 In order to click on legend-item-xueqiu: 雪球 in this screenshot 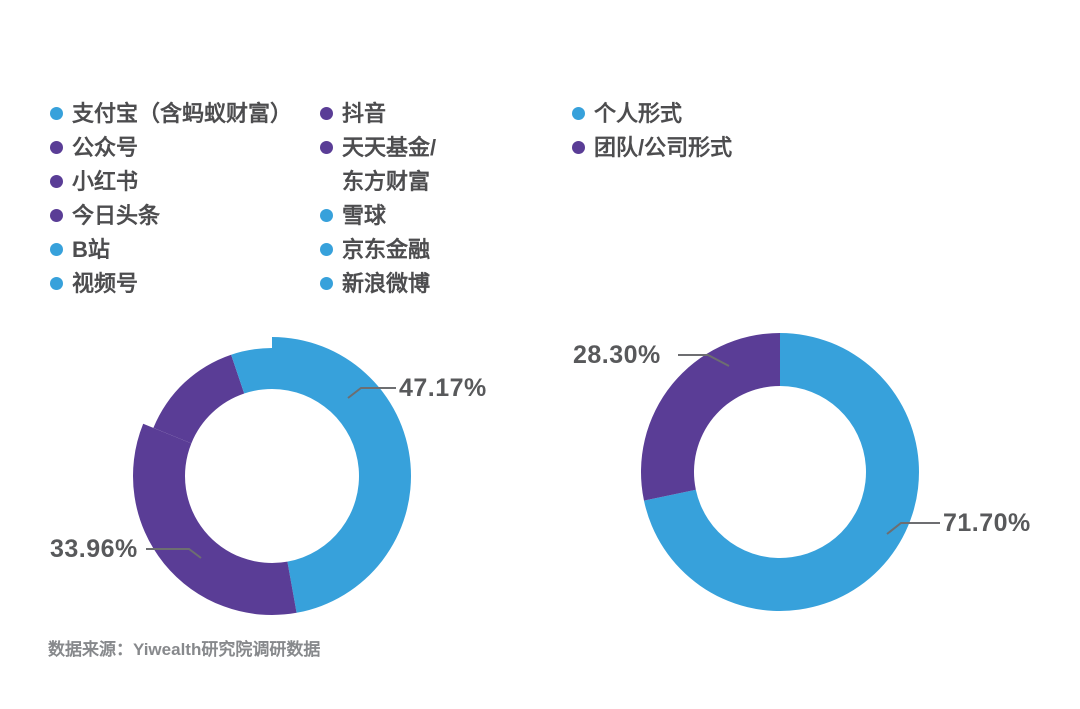, I will do `click(378, 216)`.